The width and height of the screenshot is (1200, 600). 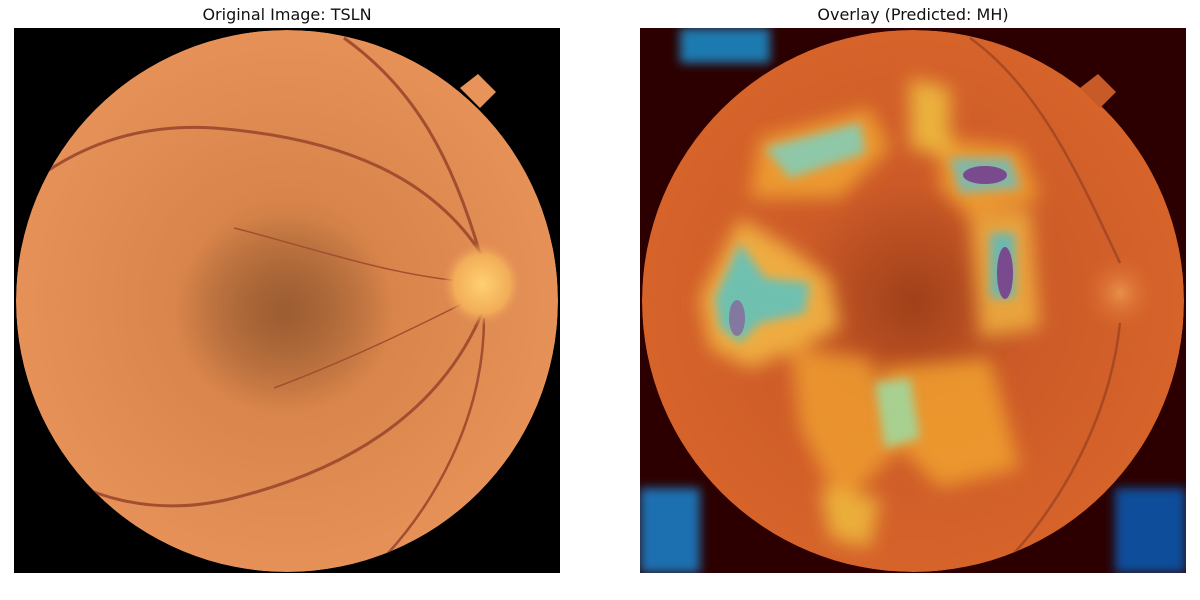 What do you see at coordinates (284, 313) in the screenshot?
I see `macula-region` at bounding box center [284, 313].